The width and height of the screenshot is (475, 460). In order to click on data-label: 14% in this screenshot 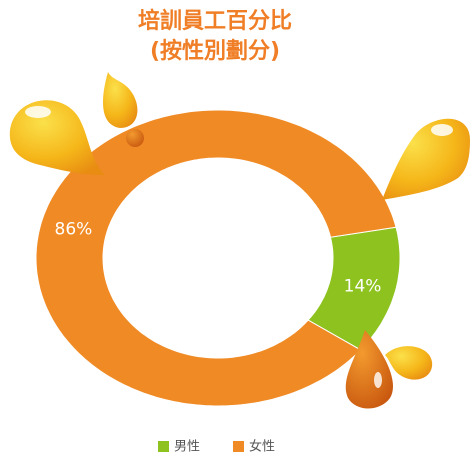, I will do `click(363, 286)`.